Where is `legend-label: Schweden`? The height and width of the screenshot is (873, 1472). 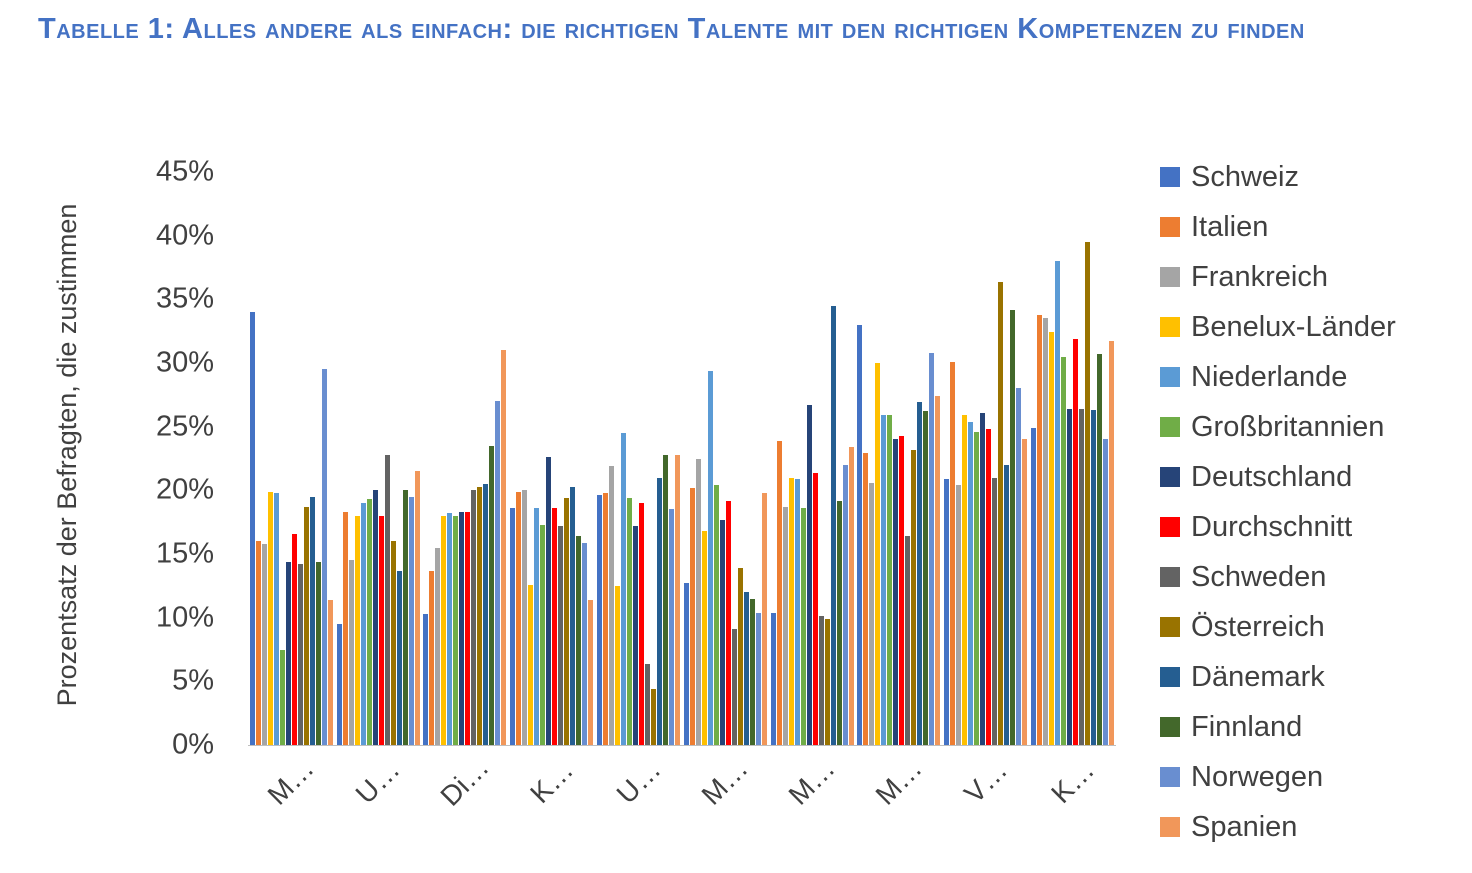
legend-label: Schweden is located at coordinates (1259, 576).